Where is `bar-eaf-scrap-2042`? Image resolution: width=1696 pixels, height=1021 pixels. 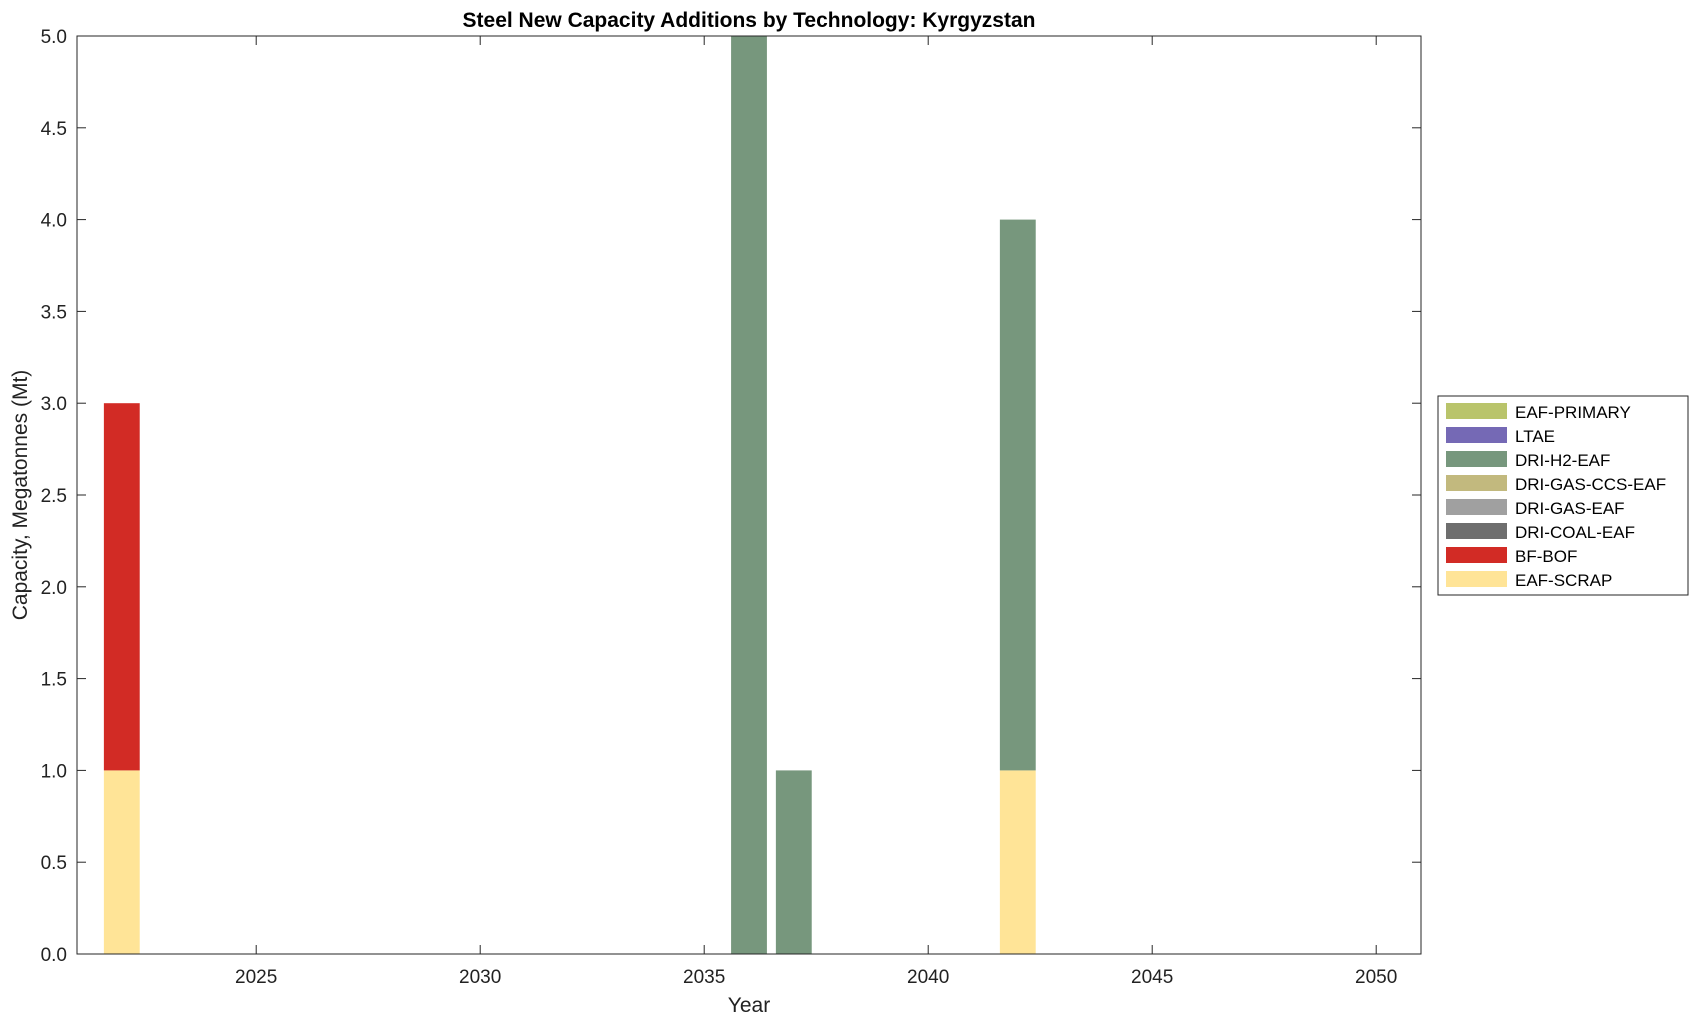
bar-eaf-scrap-2042 is located at coordinates (1017, 862).